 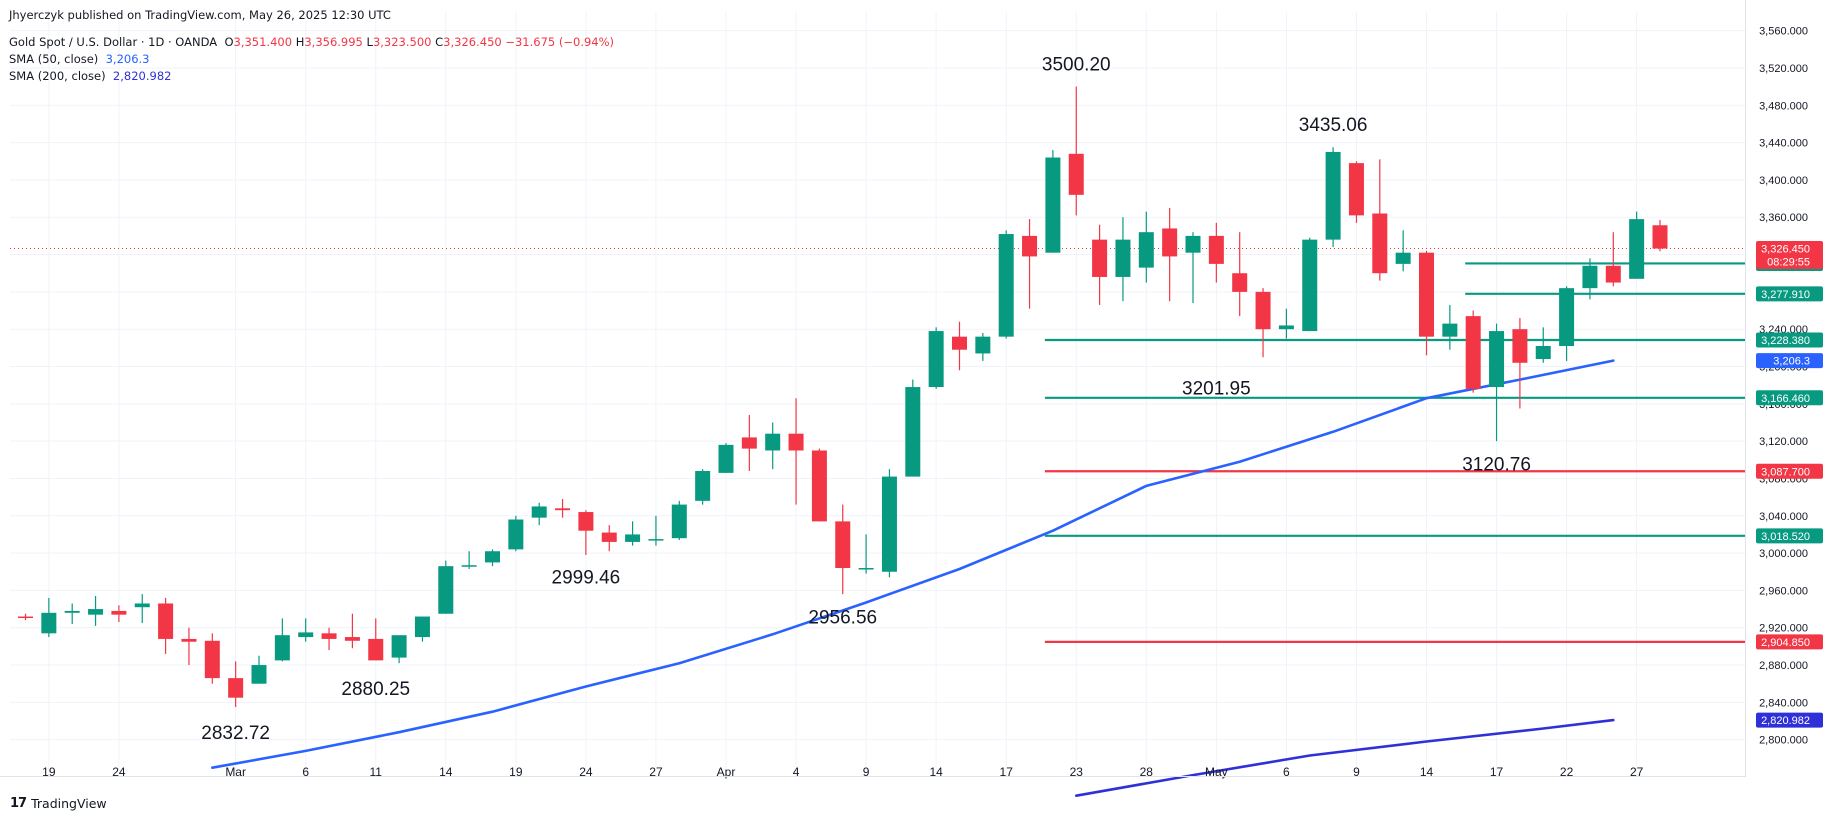 I want to click on x-tick-label: 6, so click(x=305, y=772).